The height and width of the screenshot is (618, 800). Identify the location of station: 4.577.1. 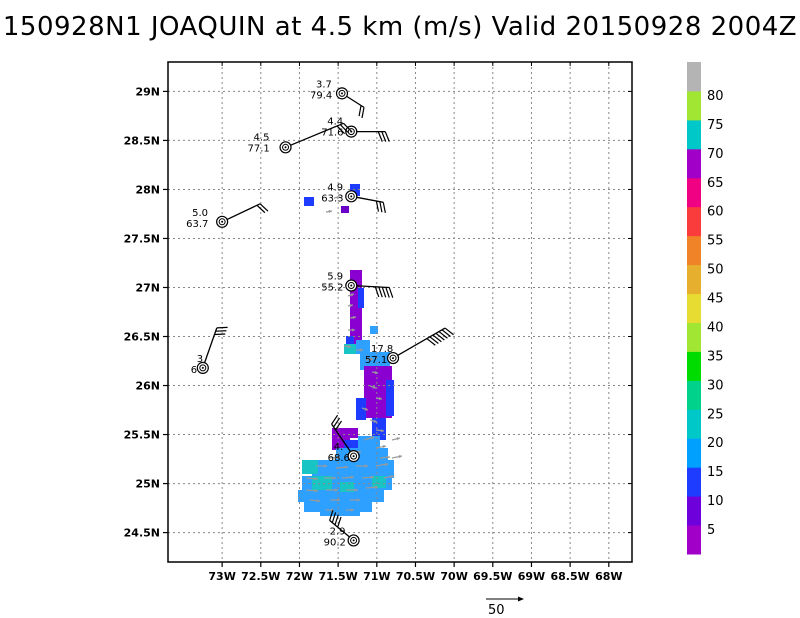
(300, 138).